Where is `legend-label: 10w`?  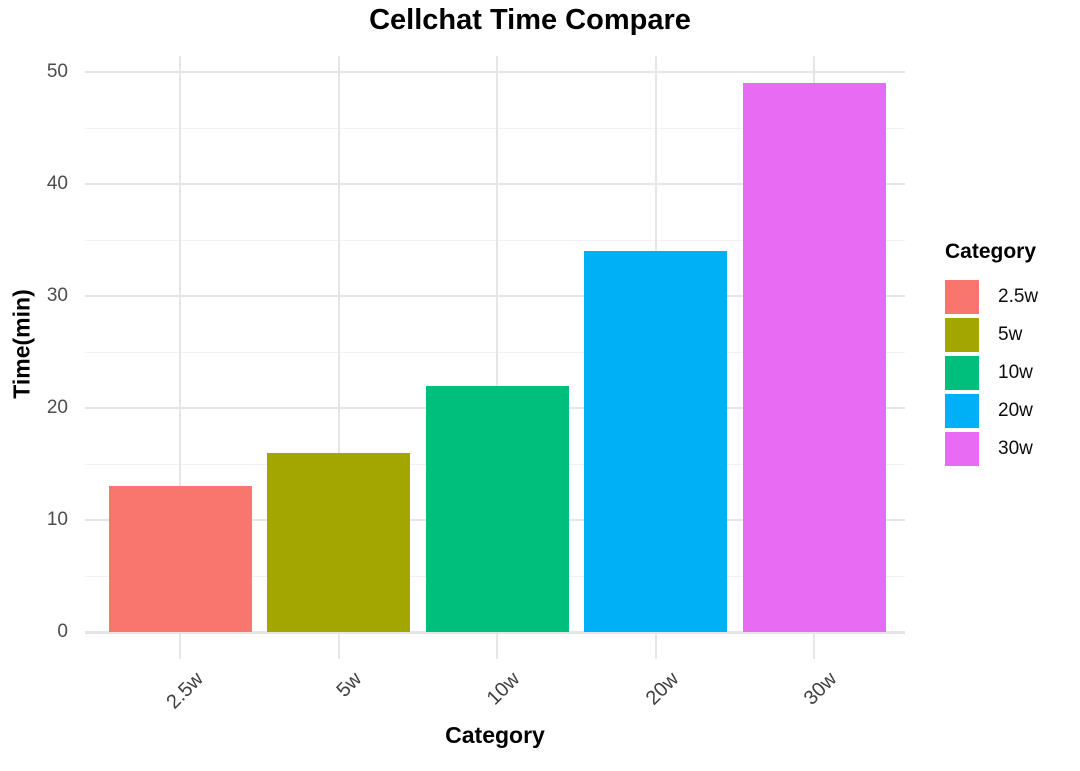
legend-label: 10w is located at coordinates (1015, 372).